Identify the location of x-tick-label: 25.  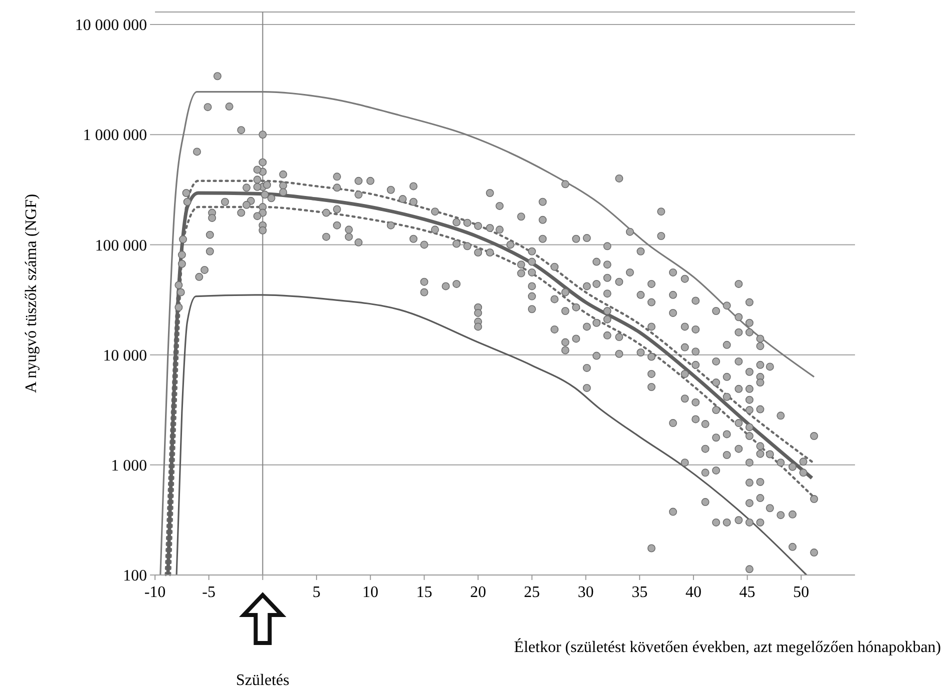
(532, 592).